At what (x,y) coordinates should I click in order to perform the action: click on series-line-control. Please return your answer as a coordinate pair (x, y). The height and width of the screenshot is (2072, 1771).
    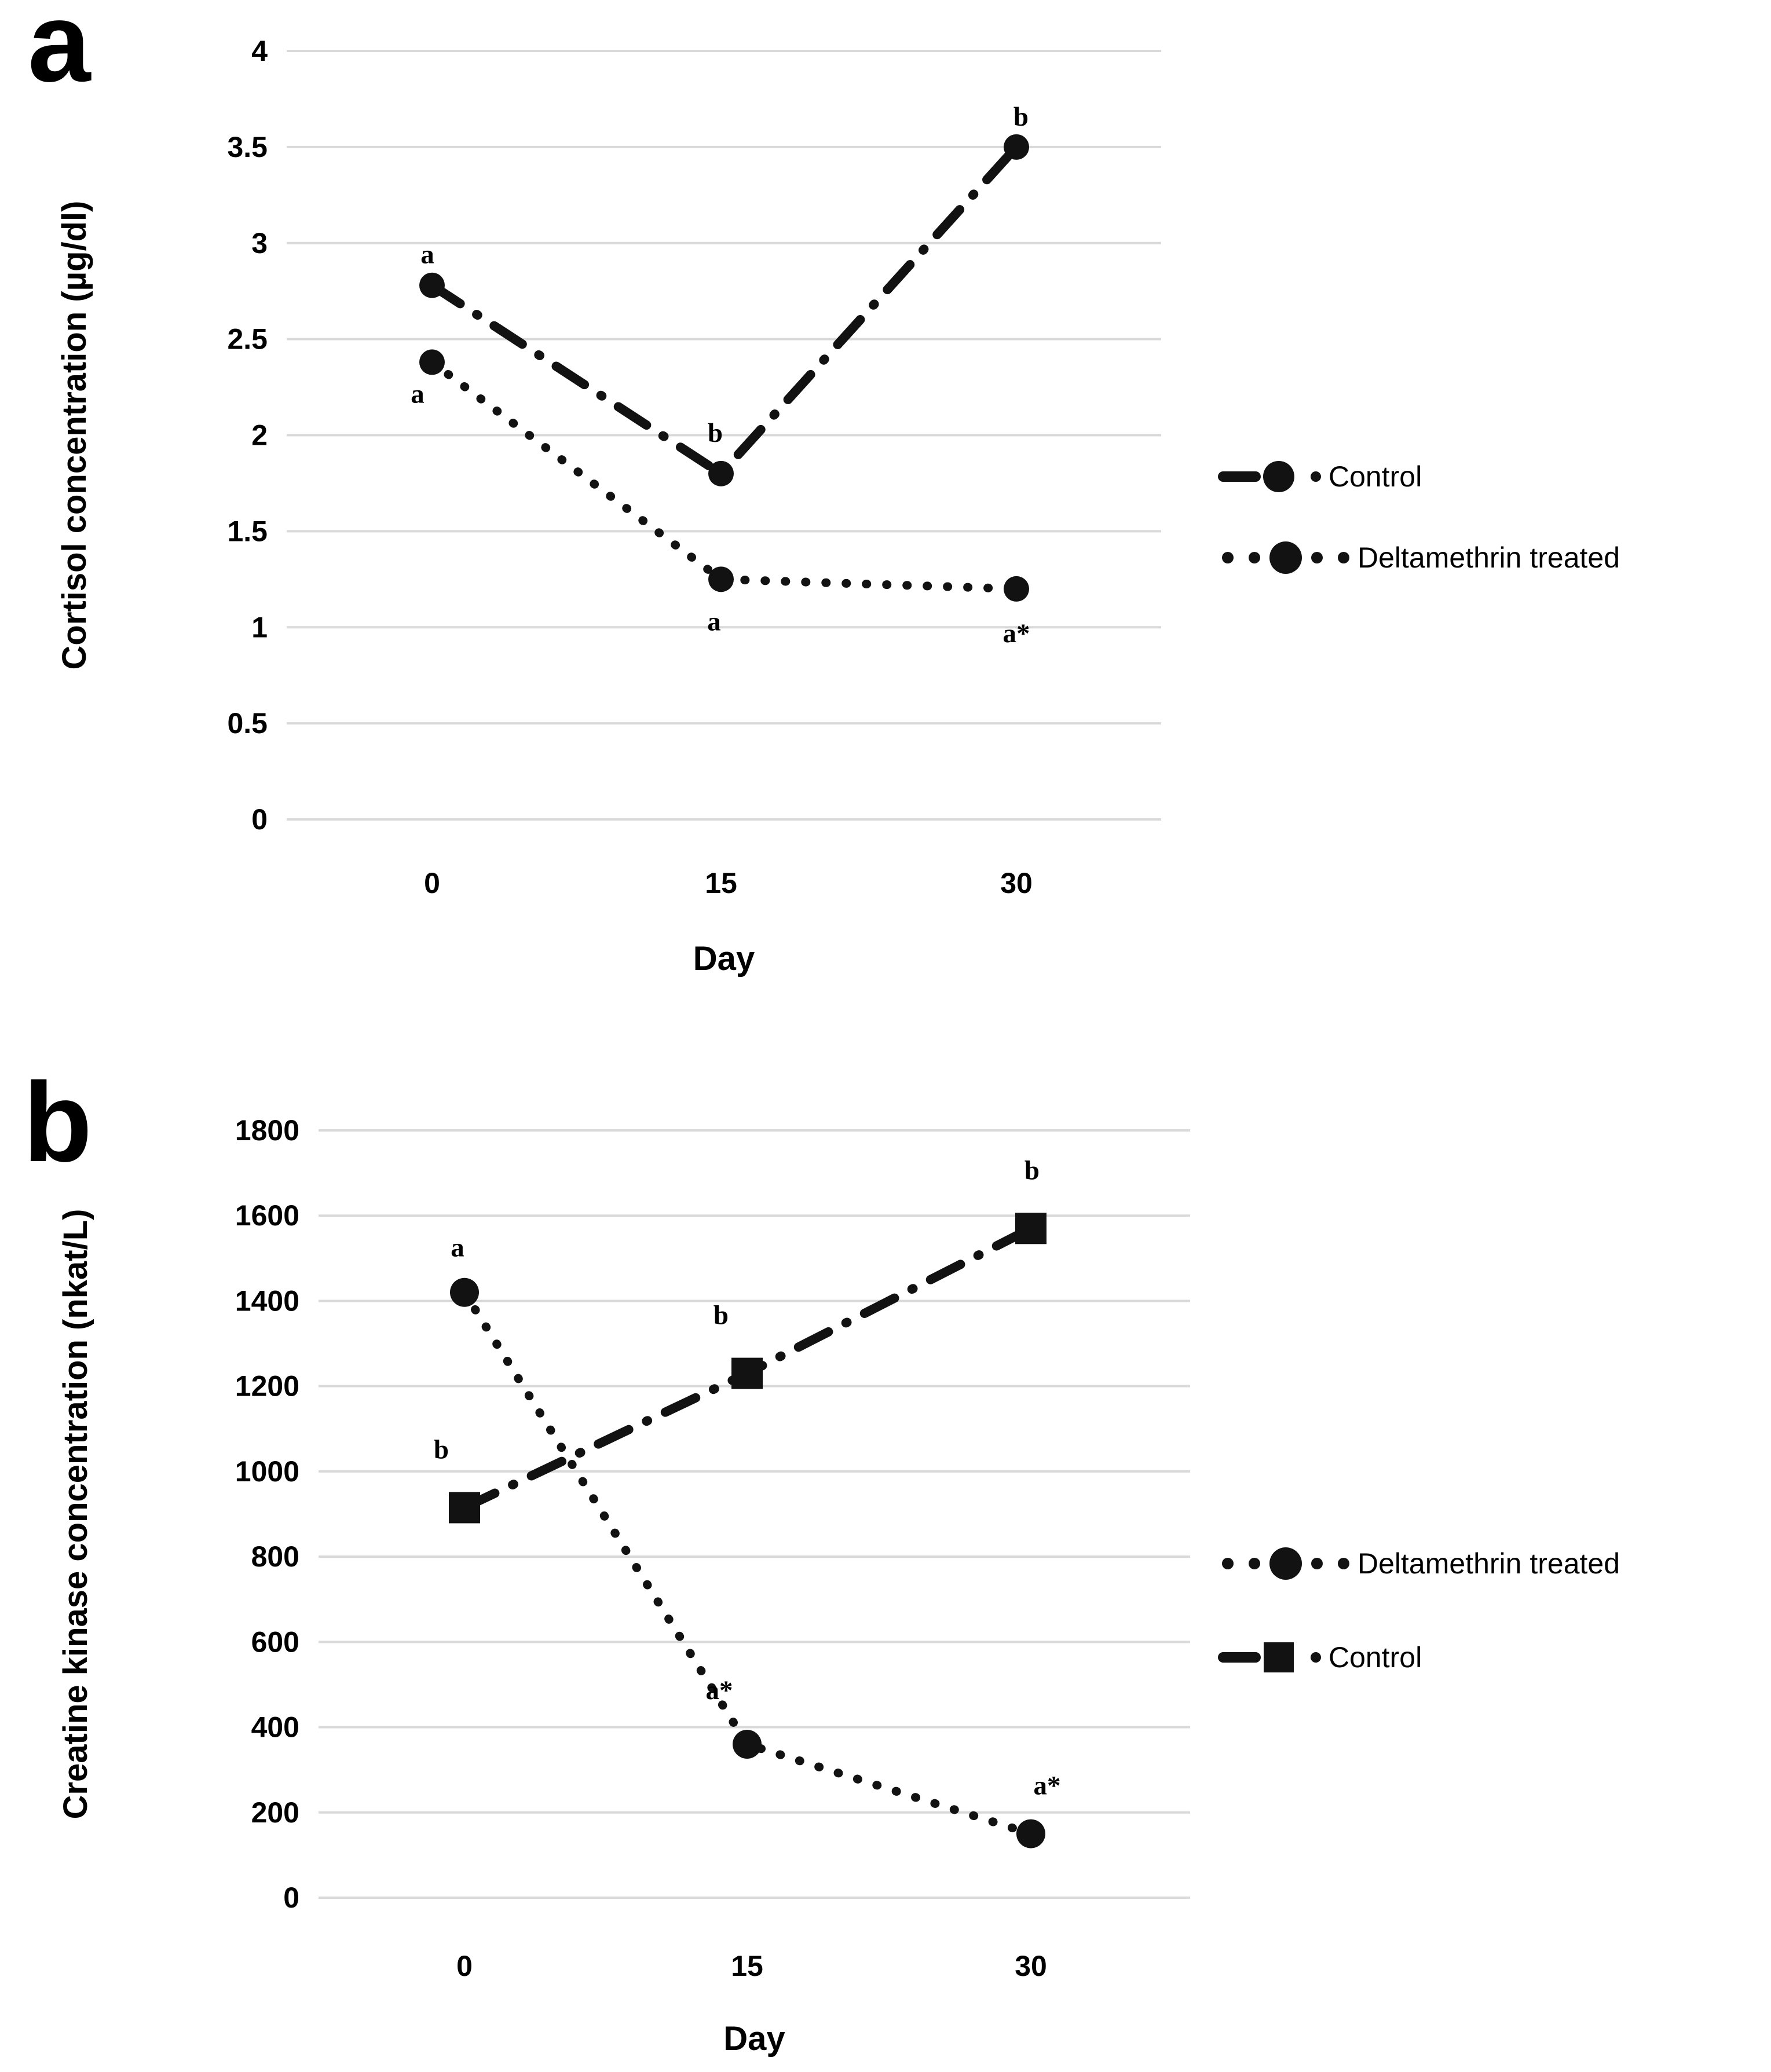
    Looking at the image, I should click on (724, 311).